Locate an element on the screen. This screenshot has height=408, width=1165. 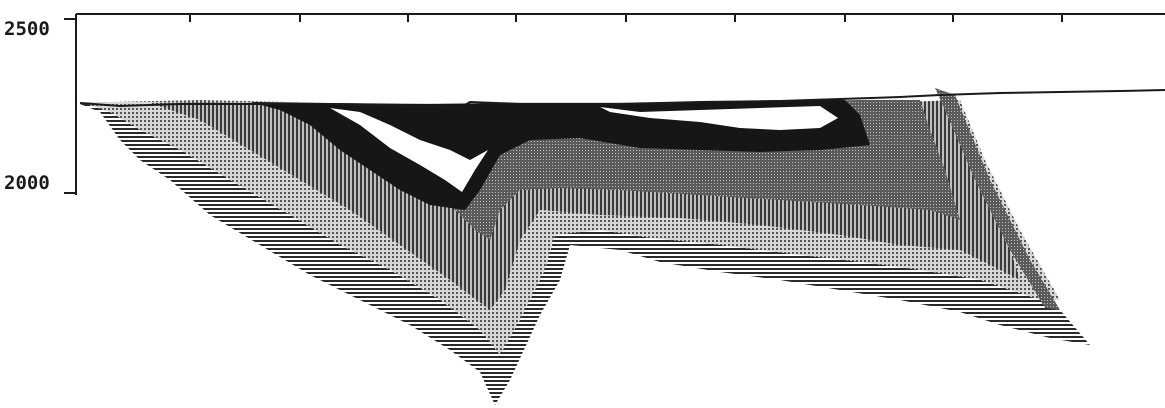
y-tick-label-2000: 2000 is located at coordinates (27, 183).